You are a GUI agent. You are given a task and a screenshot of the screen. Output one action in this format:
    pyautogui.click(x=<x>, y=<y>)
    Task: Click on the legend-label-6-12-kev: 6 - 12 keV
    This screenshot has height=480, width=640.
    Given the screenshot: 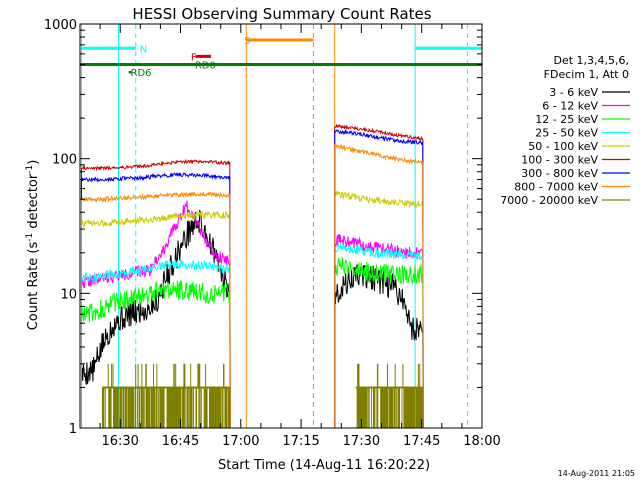 What is the action you would take?
    pyautogui.click(x=570, y=106)
    